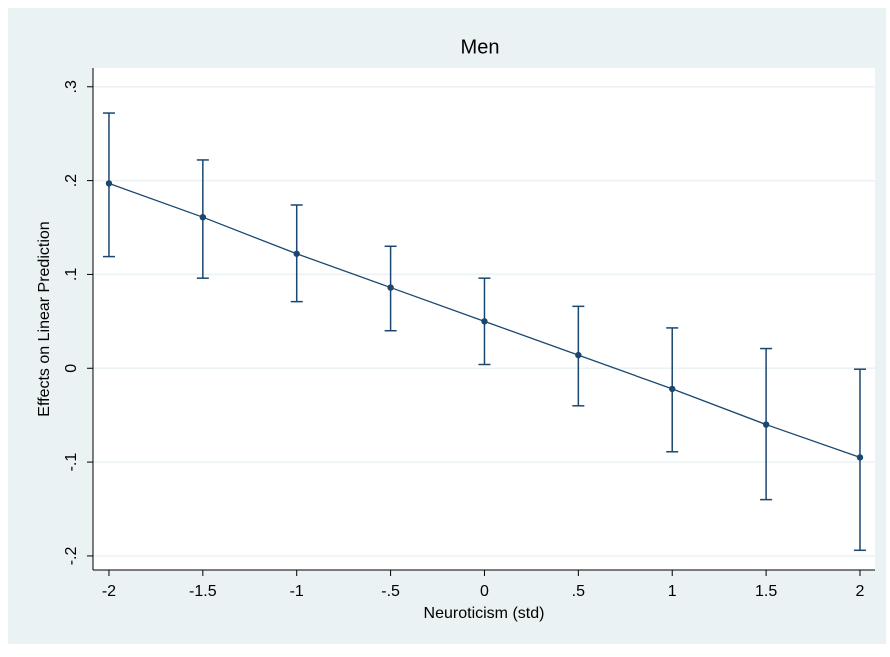  Describe the element at coordinates (71, 180) in the screenshot. I see `y-tick-label: .2` at that location.